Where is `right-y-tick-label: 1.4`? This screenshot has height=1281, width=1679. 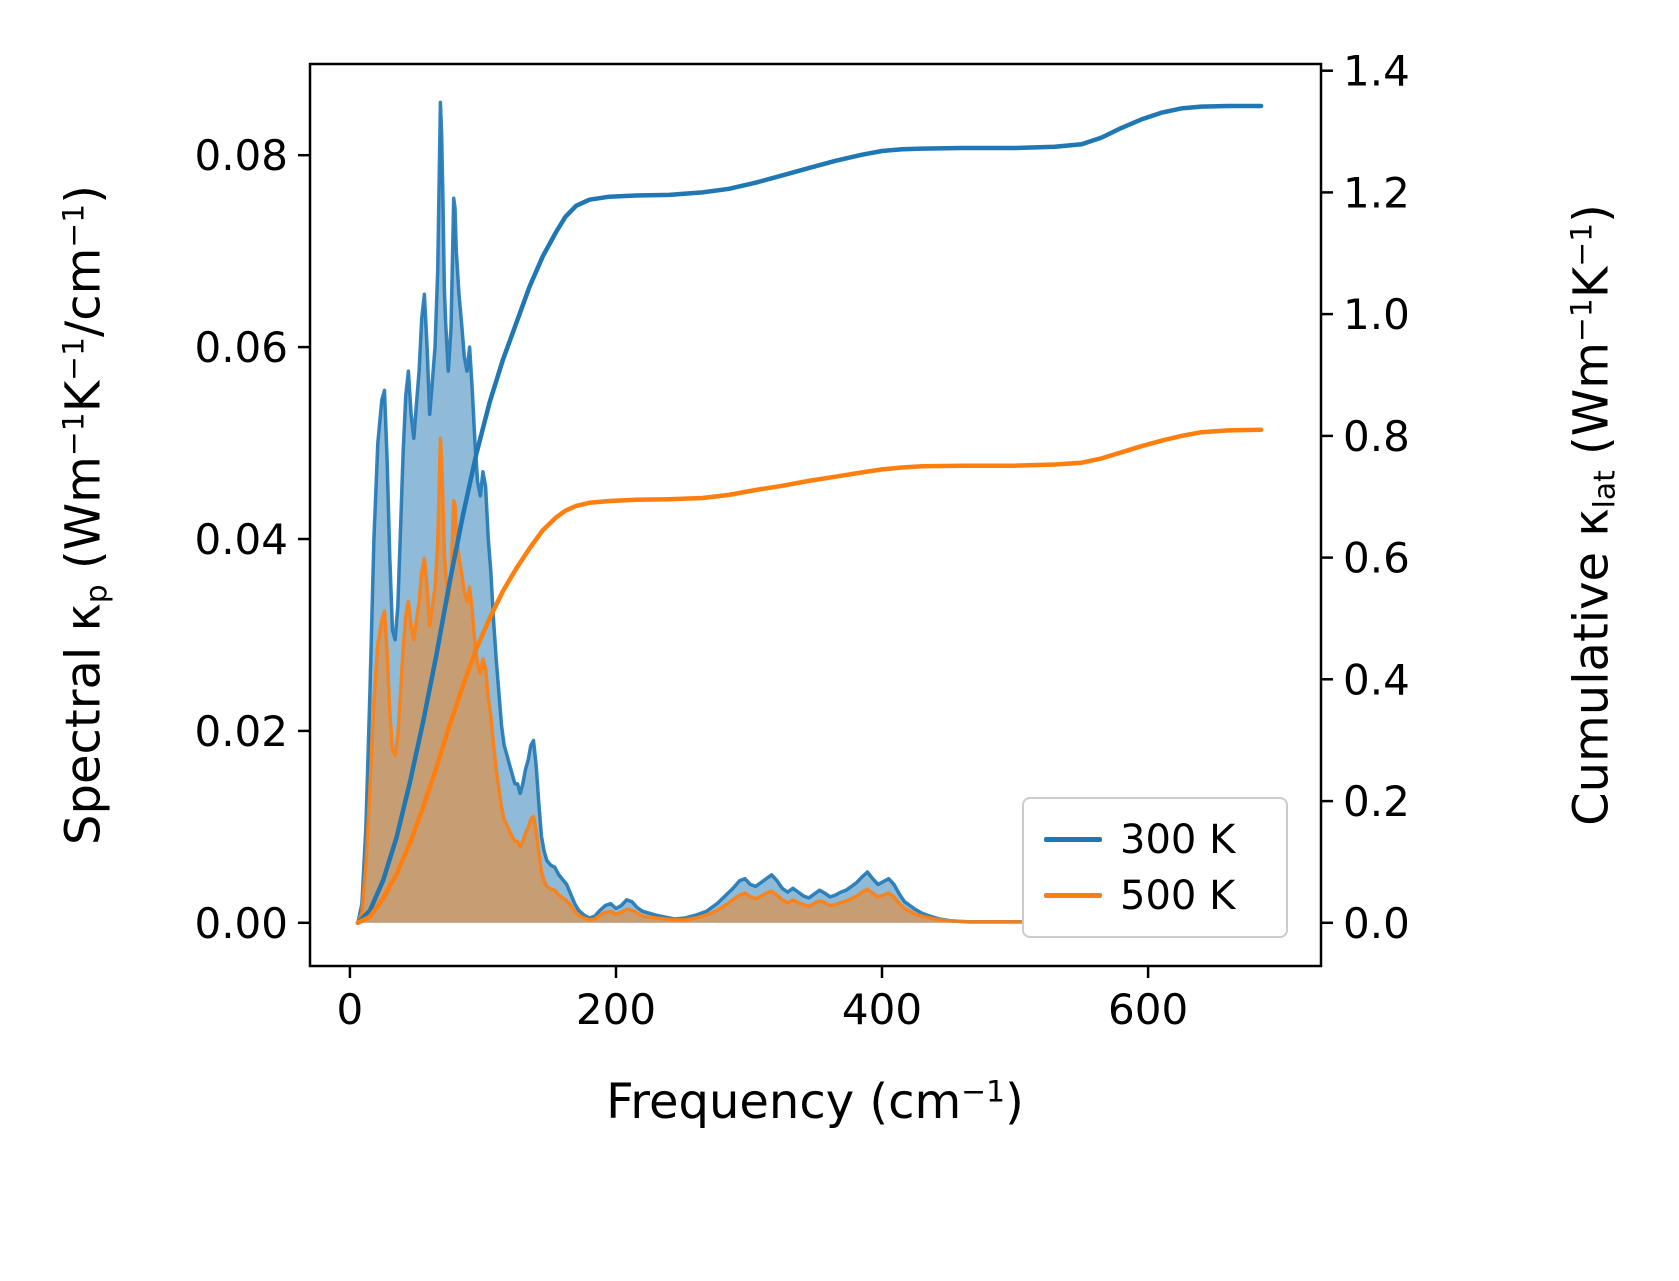
right-y-tick-label: 1.4 is located at coordinates (1376, 71).